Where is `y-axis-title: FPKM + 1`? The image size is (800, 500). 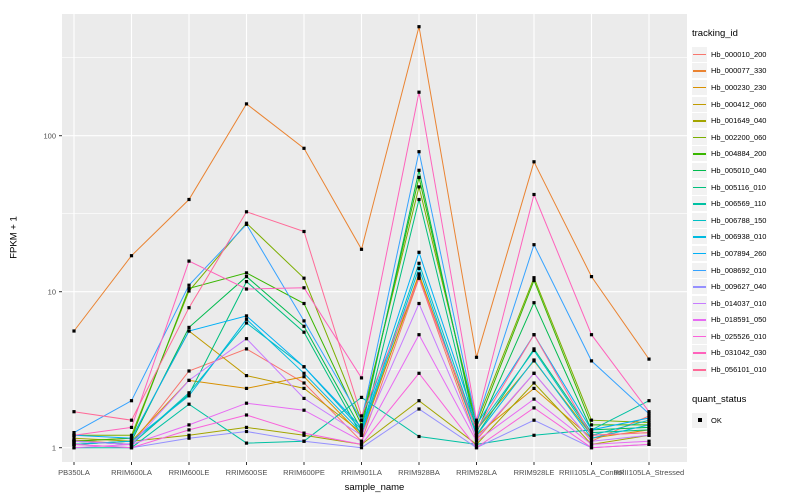
y-axis-title: FPKM + 1 is located at coordinates (14, 237).